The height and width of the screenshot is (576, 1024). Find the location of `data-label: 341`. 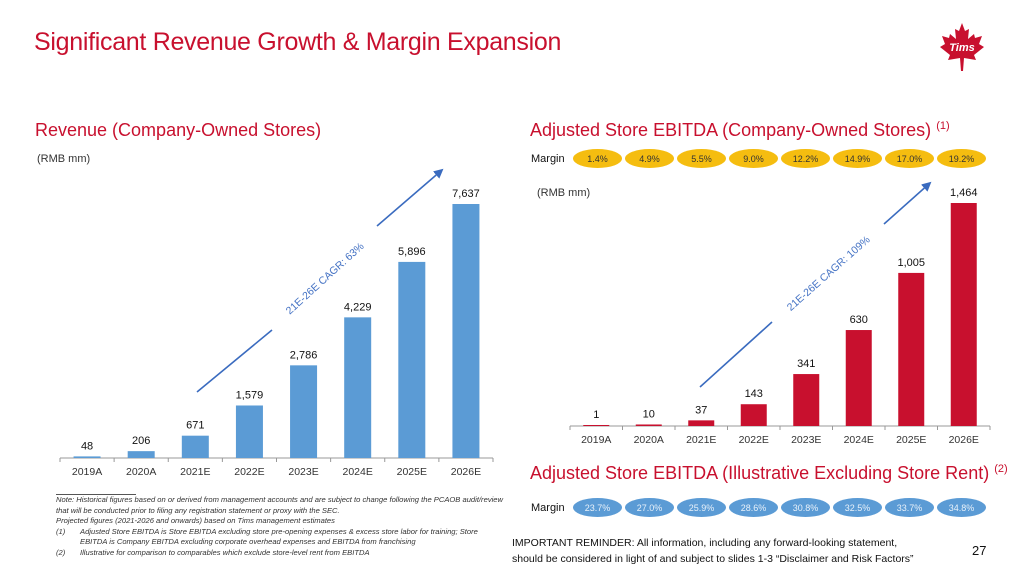

data-label: 341 is located at coordinates (806, 364).